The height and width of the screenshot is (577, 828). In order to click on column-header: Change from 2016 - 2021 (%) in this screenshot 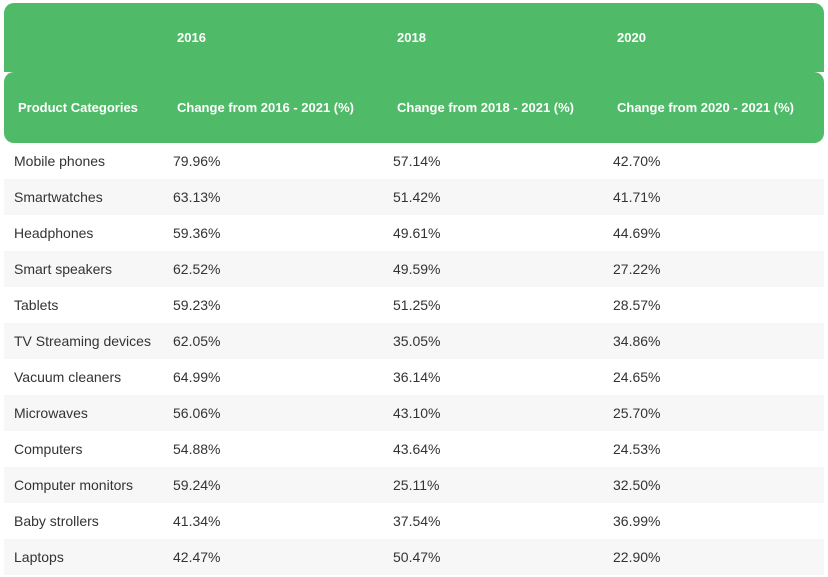, I will do `click(266, 107)`.